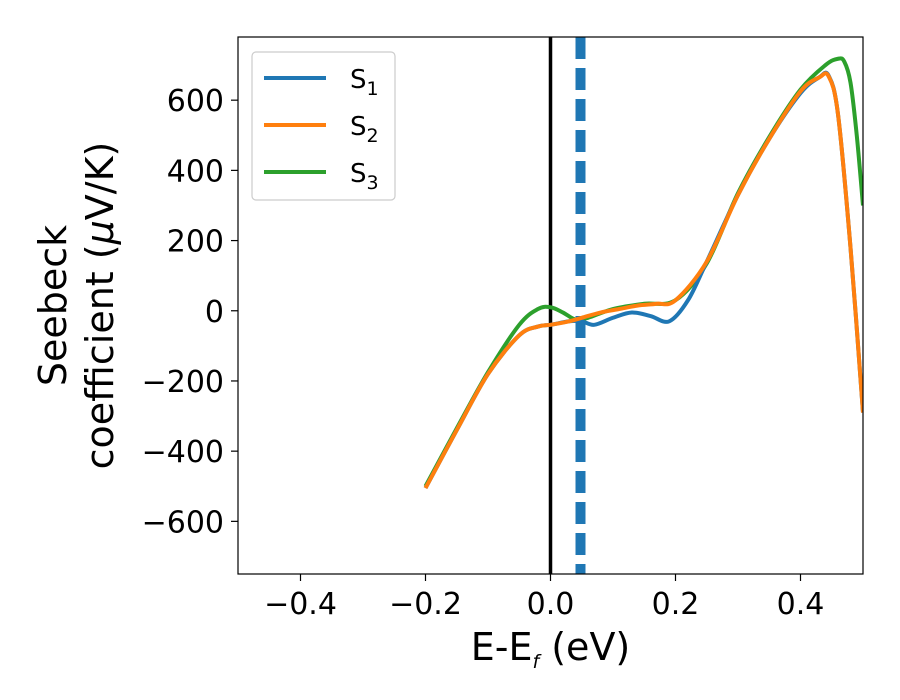  What do you see at coordinates (584, 647) in the screenshot?
I see `x-axis-label-unit: (eV)` at bounding box center [584, 647].